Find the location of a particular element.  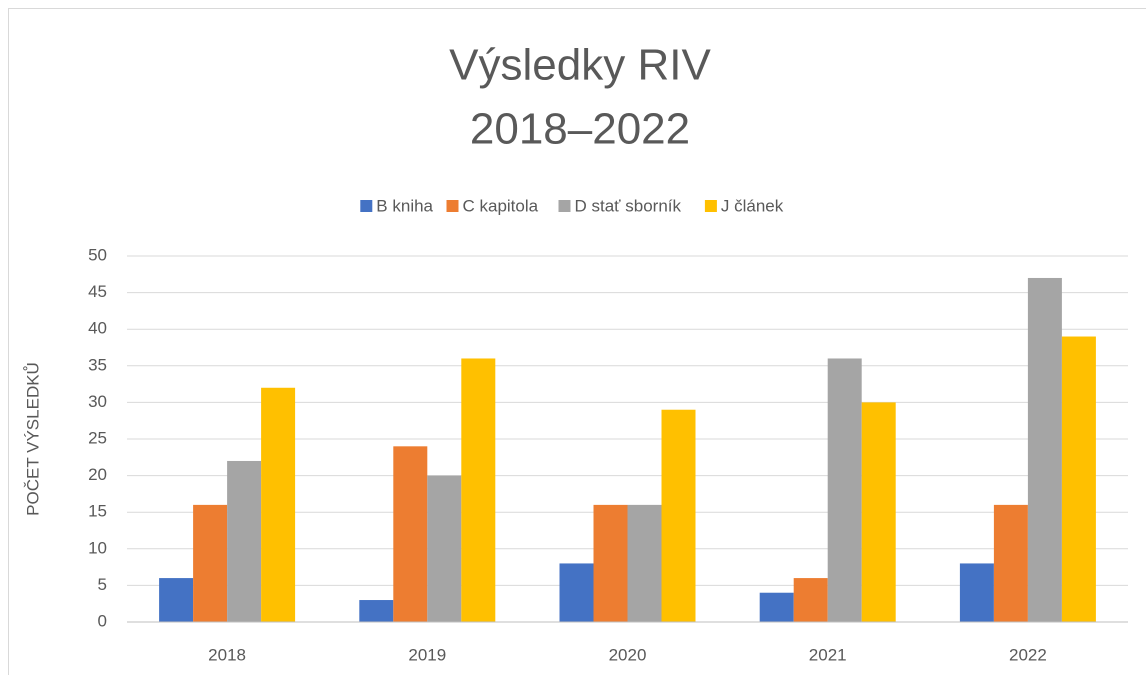

x-tick-label: 2022 is located at coordinates (1028, 654).